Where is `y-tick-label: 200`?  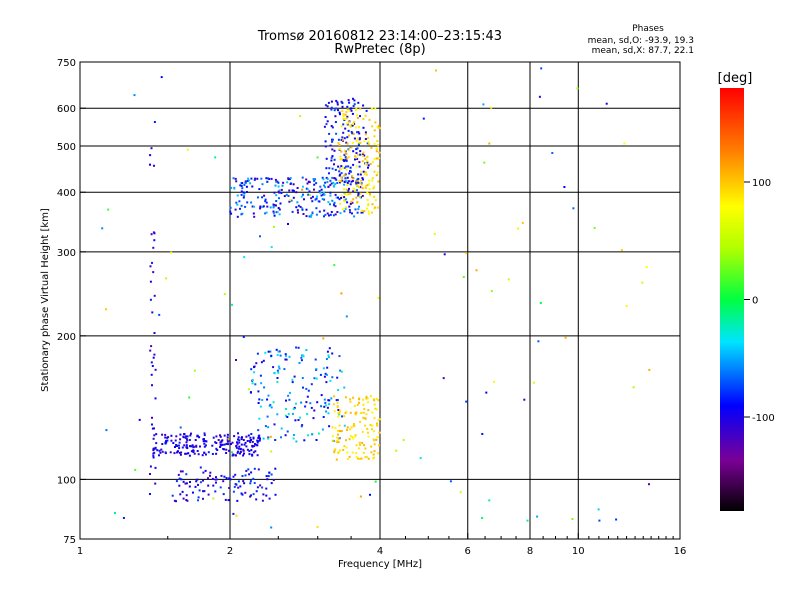
y-tick-label: 200 is located at coordinates (66, 337).